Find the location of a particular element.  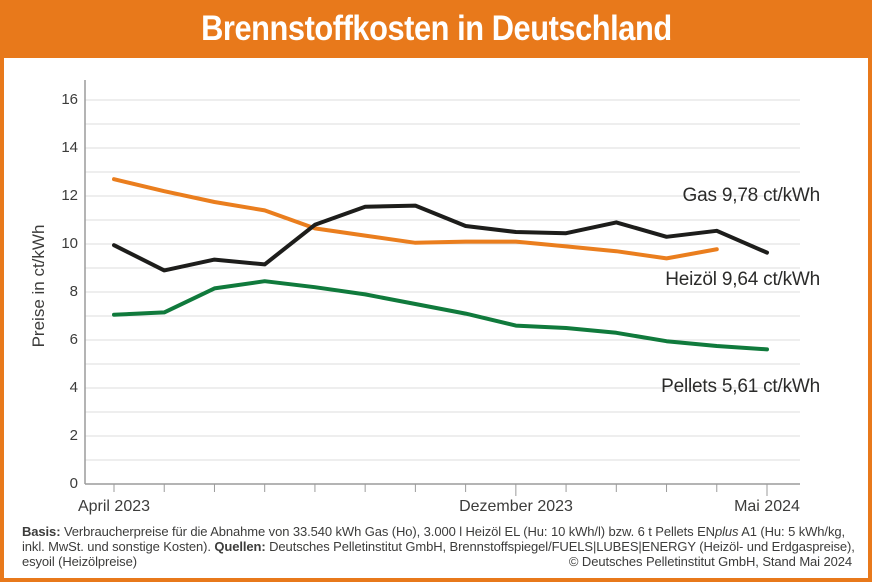

frame-border-right is located at coordinates (870, 320).